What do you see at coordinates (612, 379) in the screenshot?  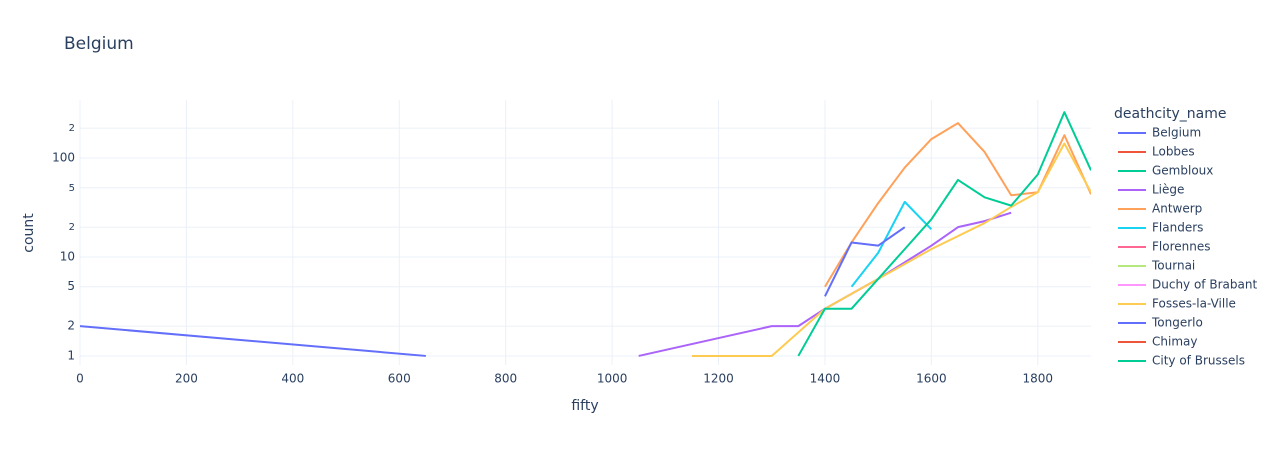 I see `x-tick-label: 1000` at bounding box center [612, 379].